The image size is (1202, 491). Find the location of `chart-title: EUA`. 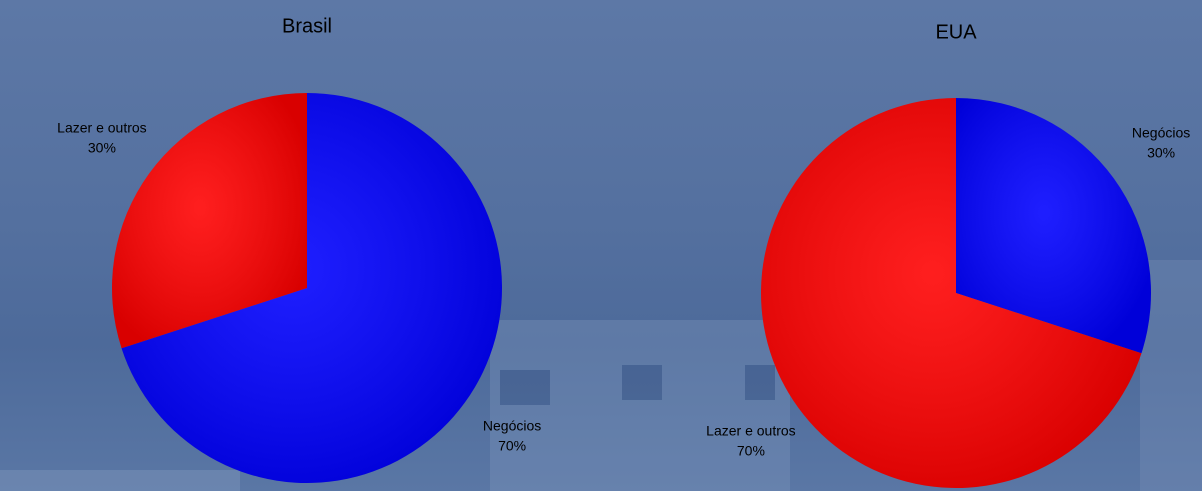

chart-title: EUA is located at coordinates (956, 32).